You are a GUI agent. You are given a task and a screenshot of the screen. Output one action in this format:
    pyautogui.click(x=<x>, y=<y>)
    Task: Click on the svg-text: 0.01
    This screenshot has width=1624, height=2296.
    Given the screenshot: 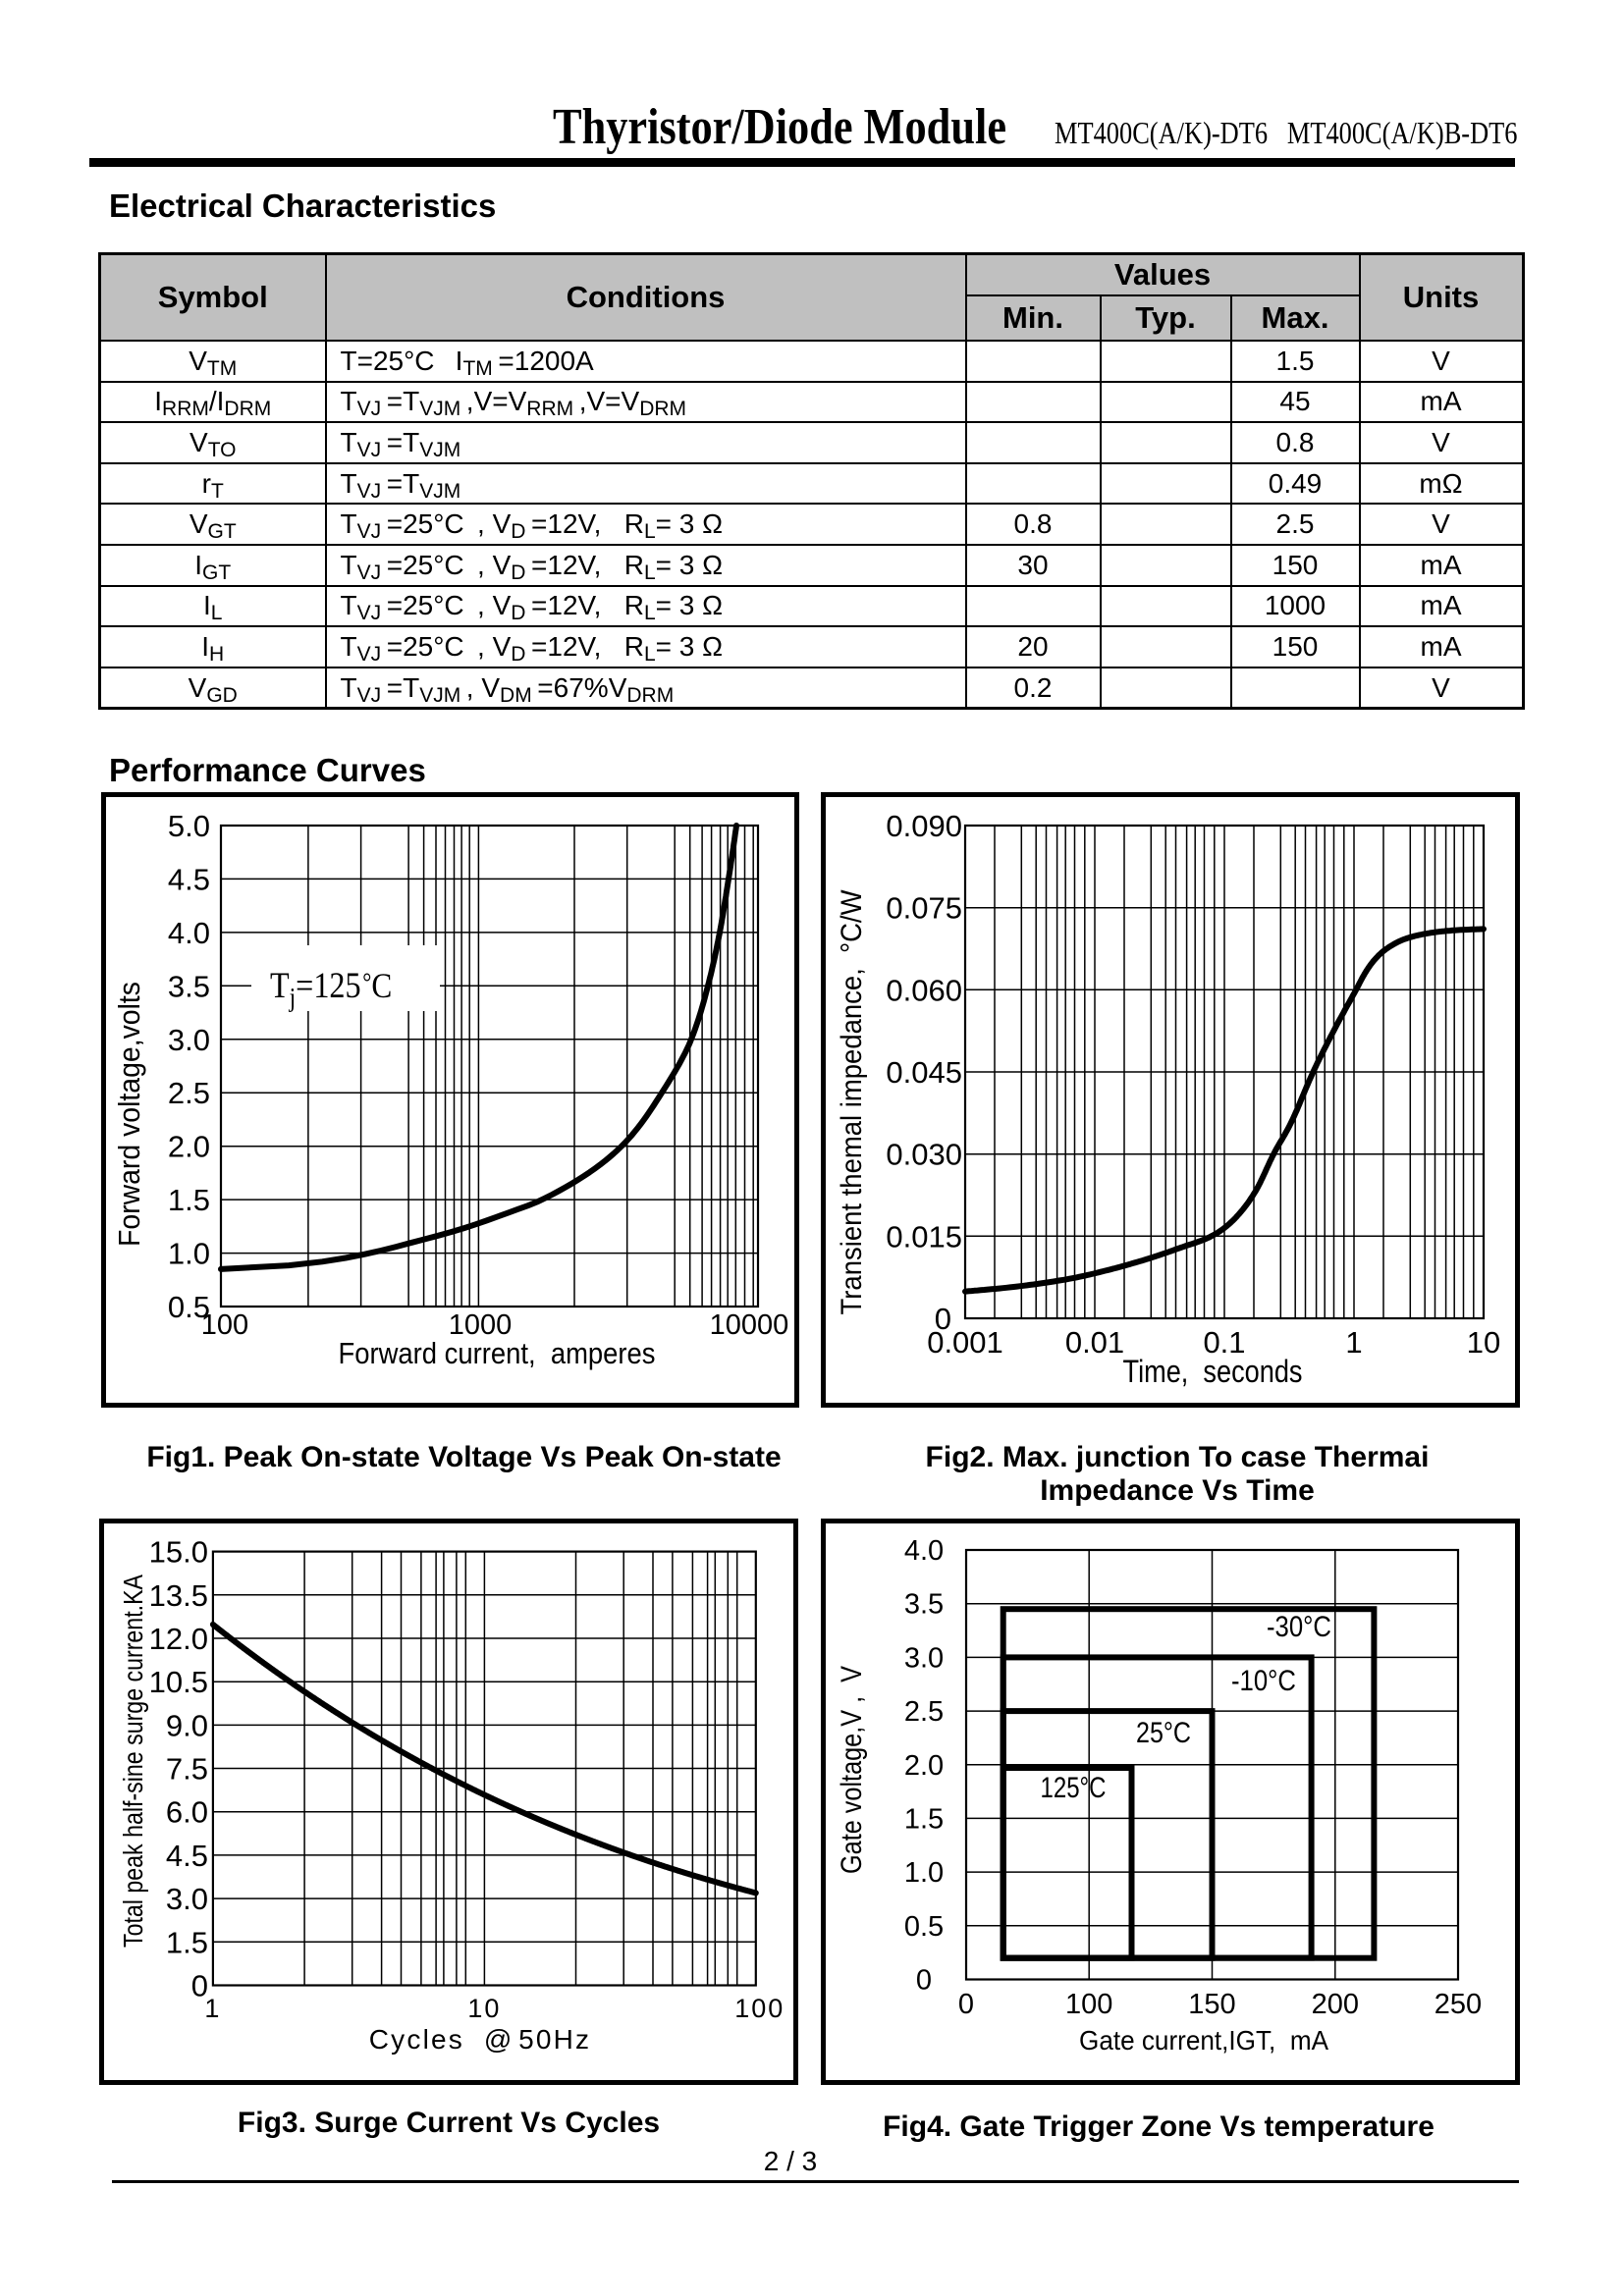 What is the action you would take?
    pyautogui.click(x=1094, y=1342)
    